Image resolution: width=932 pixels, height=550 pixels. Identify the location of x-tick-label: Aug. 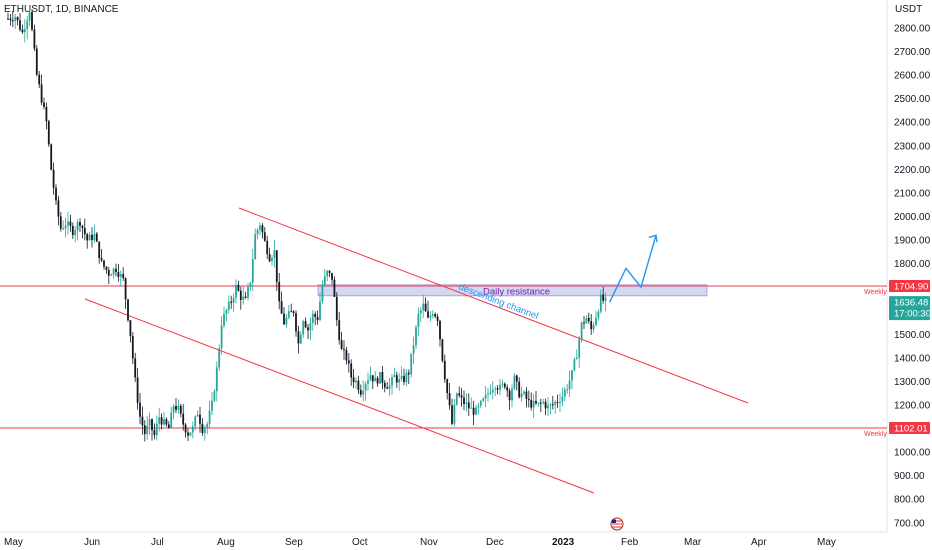
(226, 542).